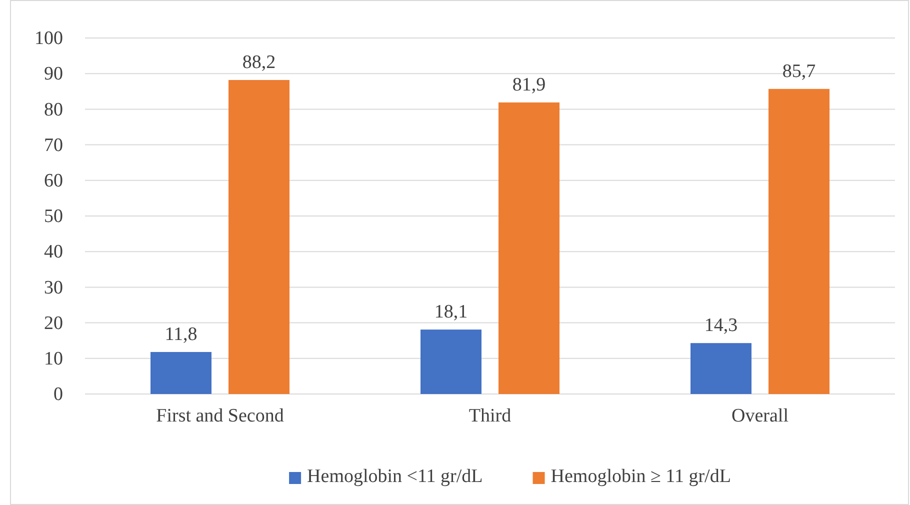 The height and width of the screenshot is (505, 910). Describe the element at coordinates (760, 415) in the screenshot. I see `x-tick-label: Overall` at that location.